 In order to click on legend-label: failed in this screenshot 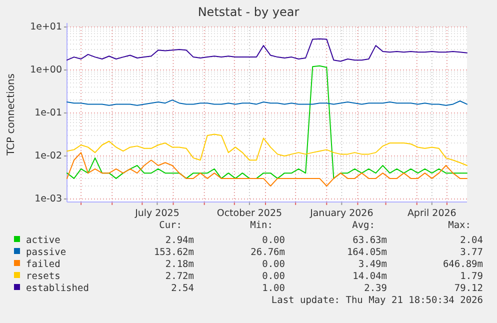, I will do `click(43, 264)`.